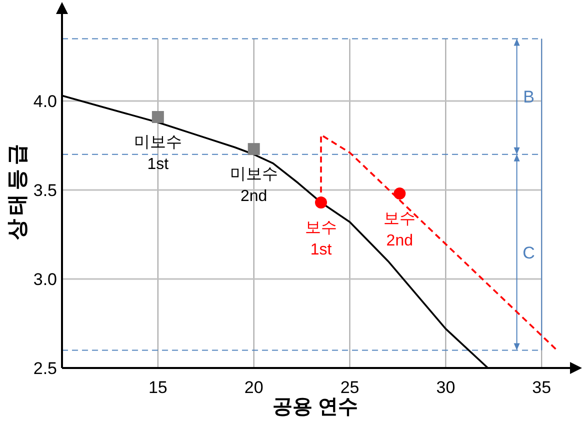  Describe the element at coordinates (45, 279) in the screenshot. I see `y-tick-label: 3.0` at that location.